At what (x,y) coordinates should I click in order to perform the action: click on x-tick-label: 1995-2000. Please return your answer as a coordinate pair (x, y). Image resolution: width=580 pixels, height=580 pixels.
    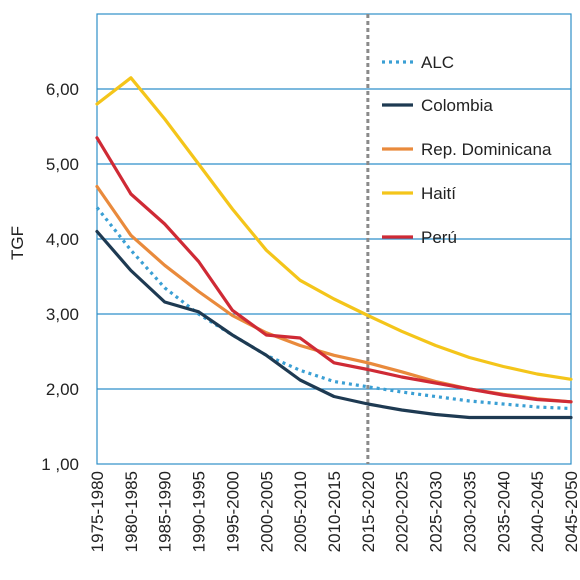
    Looking at the image, I should click on (232, 511).